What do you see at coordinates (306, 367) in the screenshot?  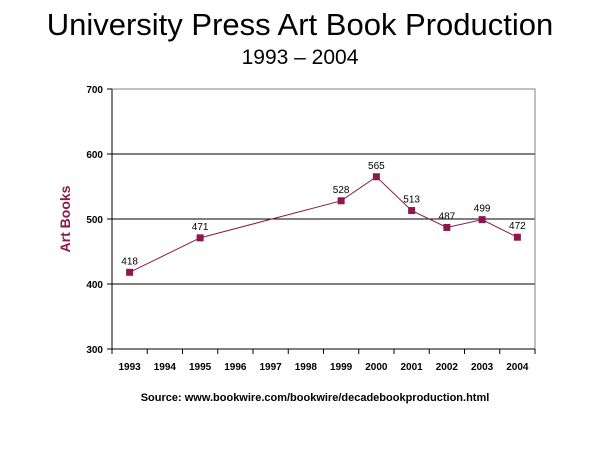 I see `x-tick-label-1998: 1998` at bounding box center [306, 367].